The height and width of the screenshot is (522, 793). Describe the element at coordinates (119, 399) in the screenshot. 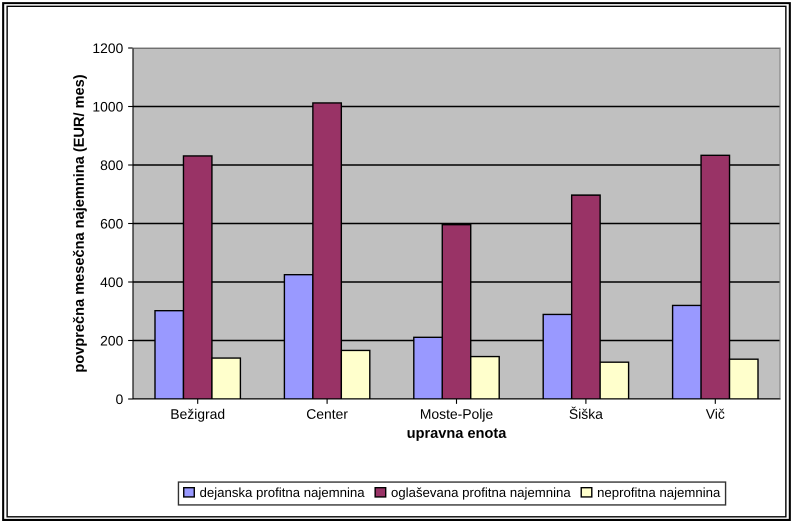

I see `y-tick-label: 0` at that location.